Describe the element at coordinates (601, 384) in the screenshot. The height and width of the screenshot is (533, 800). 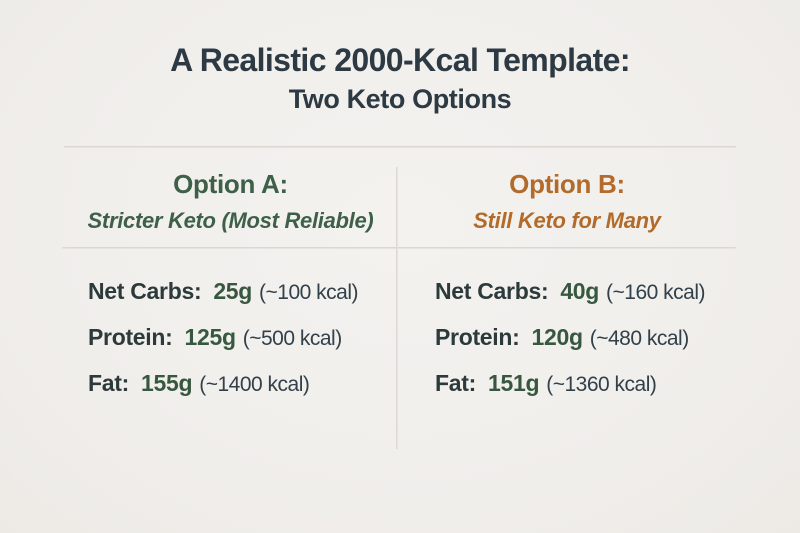
I see `macro-note: (~1360 kcal)` at that location.